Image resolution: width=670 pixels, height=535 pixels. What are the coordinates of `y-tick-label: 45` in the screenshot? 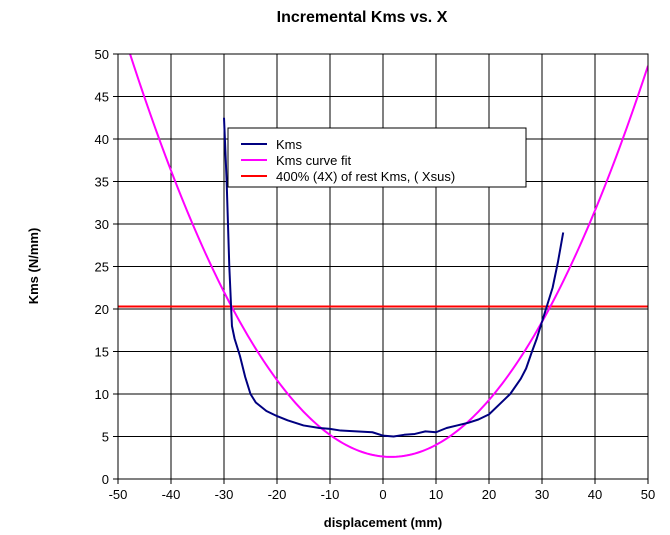 It's located at (102, 97).